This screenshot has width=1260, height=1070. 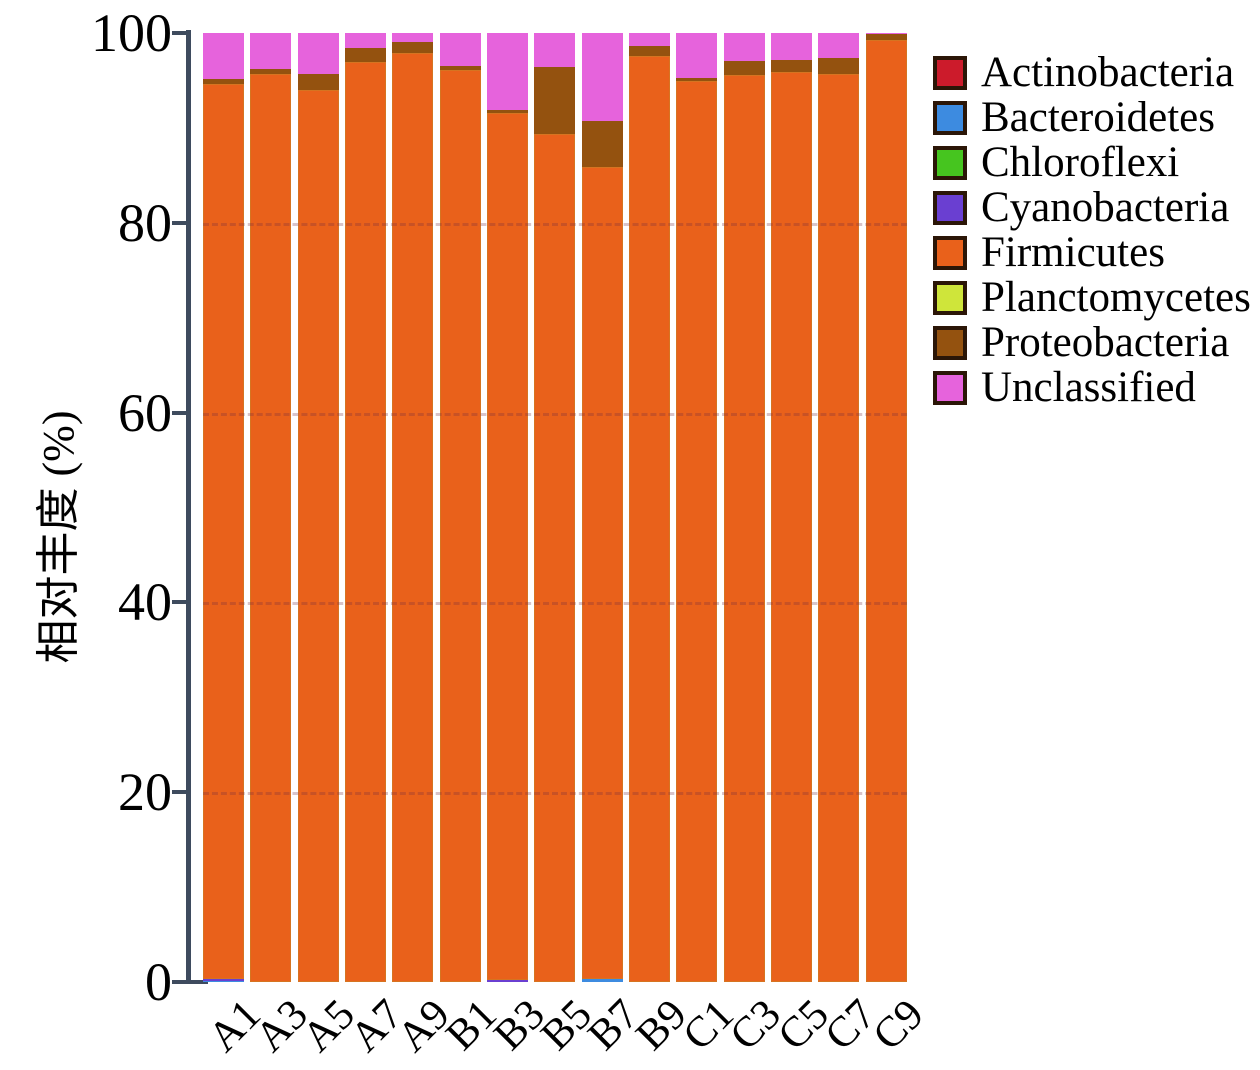 I want to click on y-axis-title: 相对丰度 (%), so click(x=58, y=537).